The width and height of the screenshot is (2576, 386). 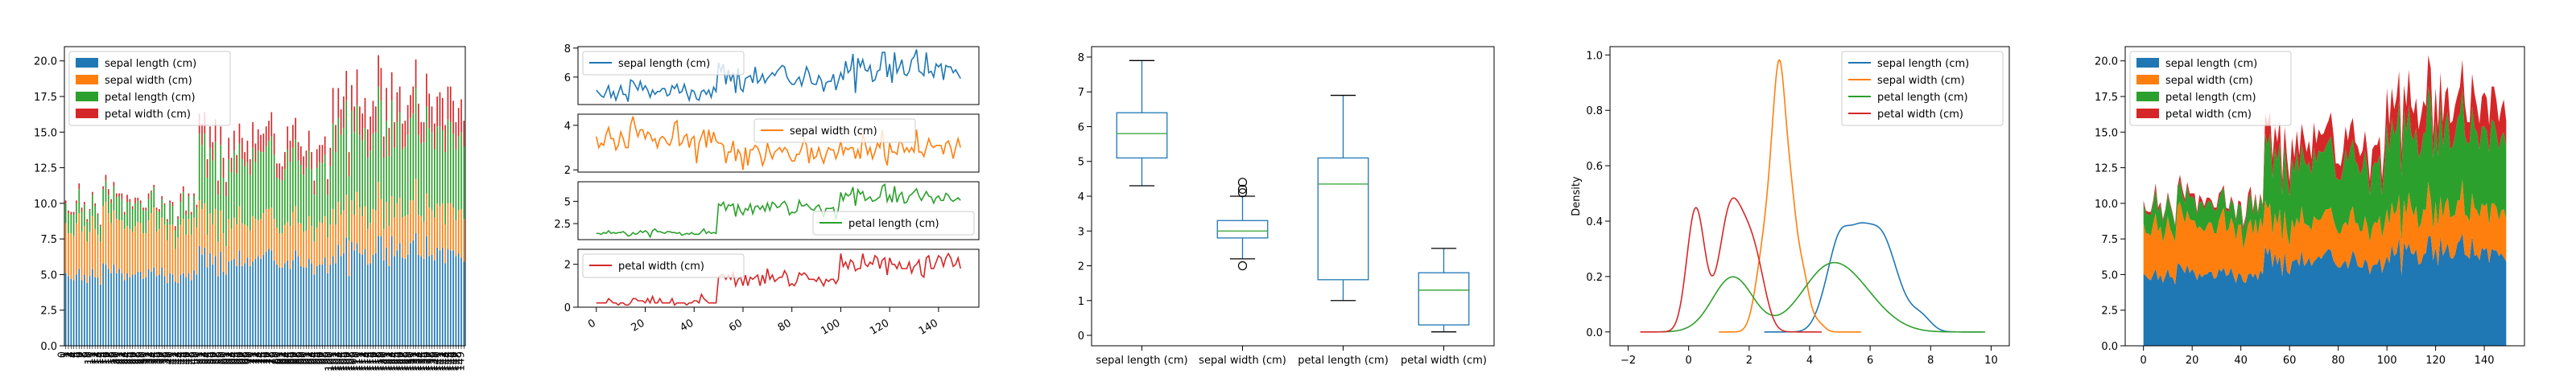 I want to click on x-tick-label: 77, so click(x=268, y=358).